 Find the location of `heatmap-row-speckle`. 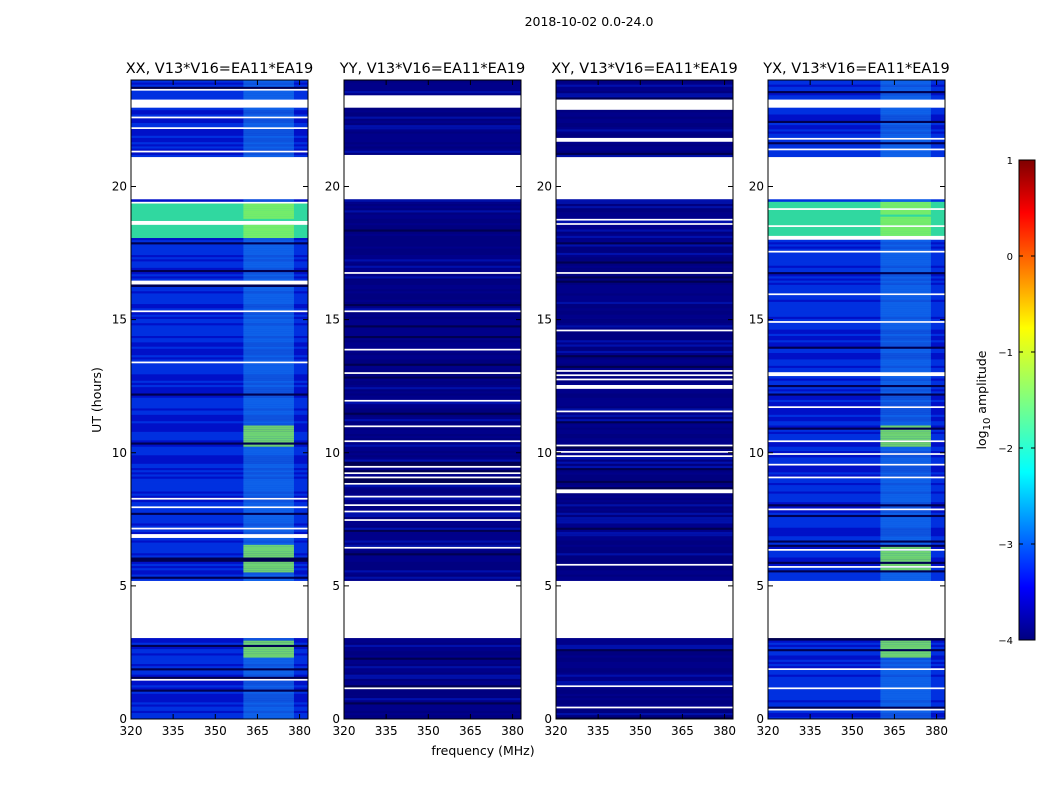

heatmap-row-speckle is located at coordinates (432, 403).